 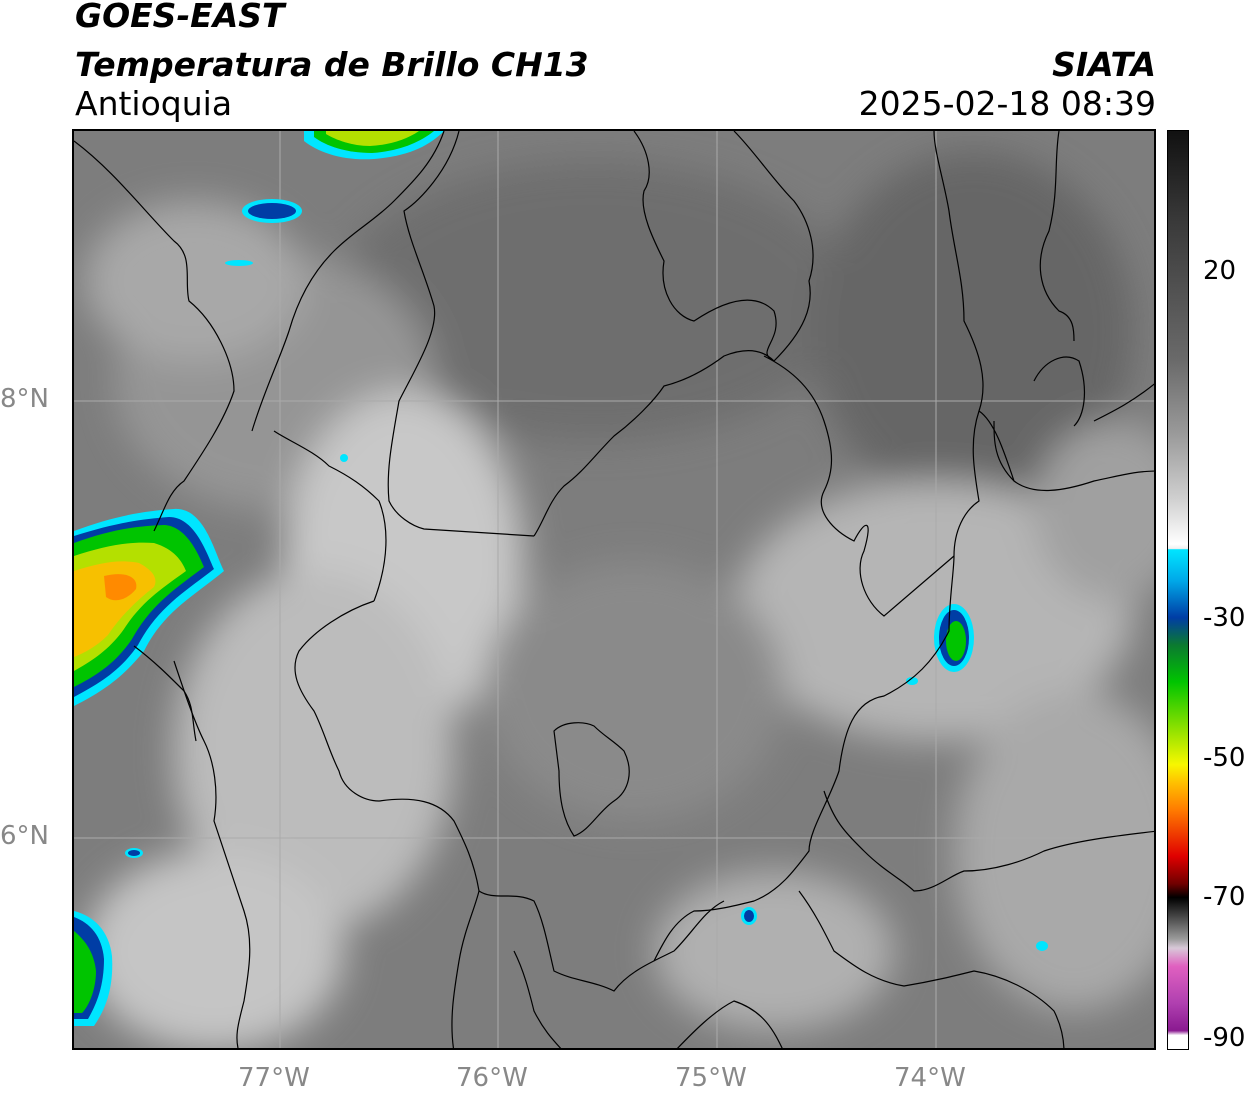 I want to click on lon-label-76w: 76°W, so click(x=492, y=1078).